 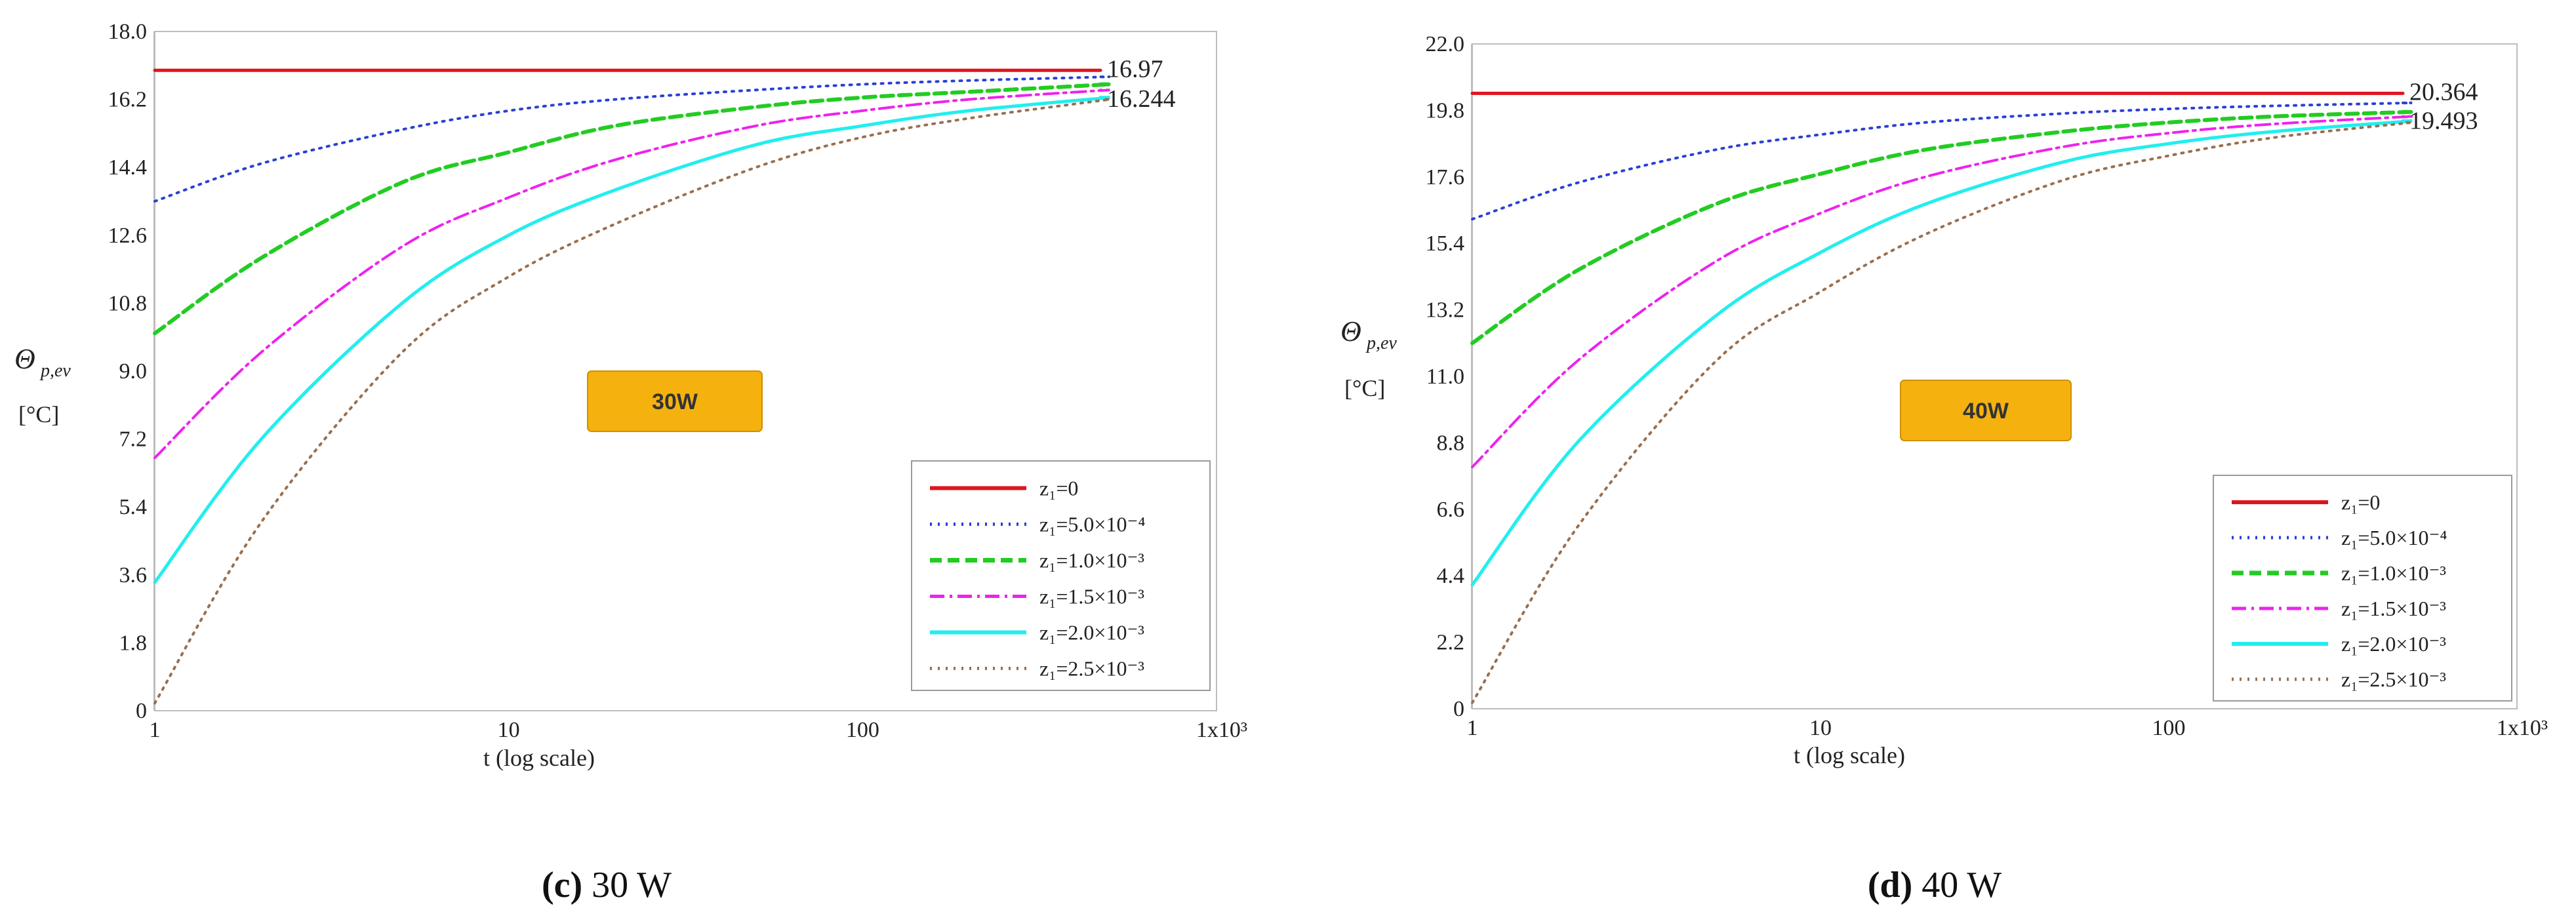 I want to click on y-tick-label-c: 18.0, so click(x=128, y=32).